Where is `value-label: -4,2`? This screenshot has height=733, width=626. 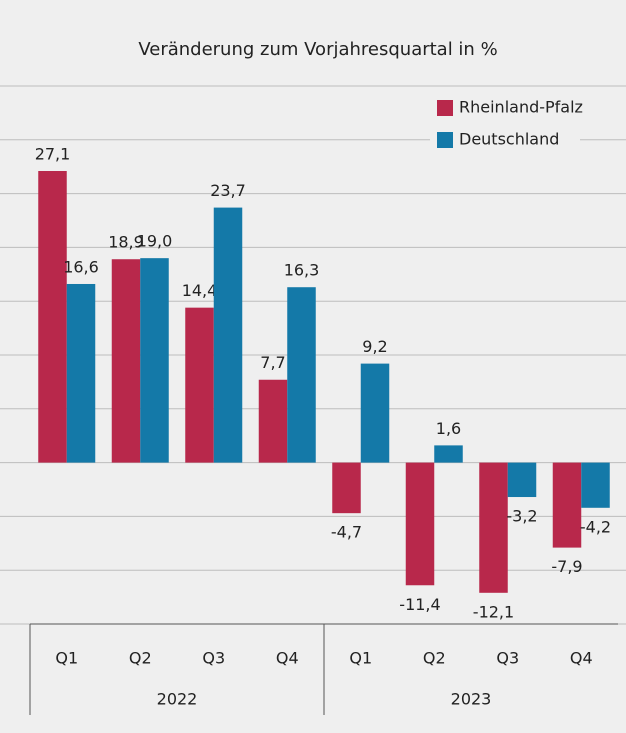
value-label: -4,2 is located at coordinates (595, 526).